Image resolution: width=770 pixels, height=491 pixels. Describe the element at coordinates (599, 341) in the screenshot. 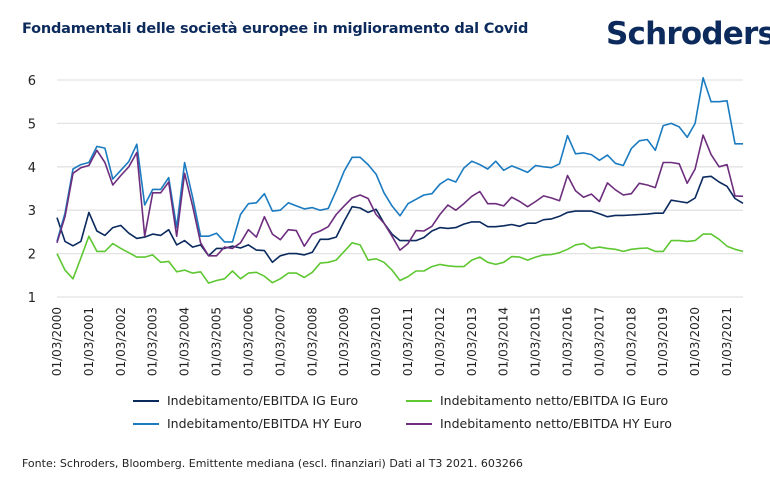

I see `x-tick-label: 01/03/2017` at that location.